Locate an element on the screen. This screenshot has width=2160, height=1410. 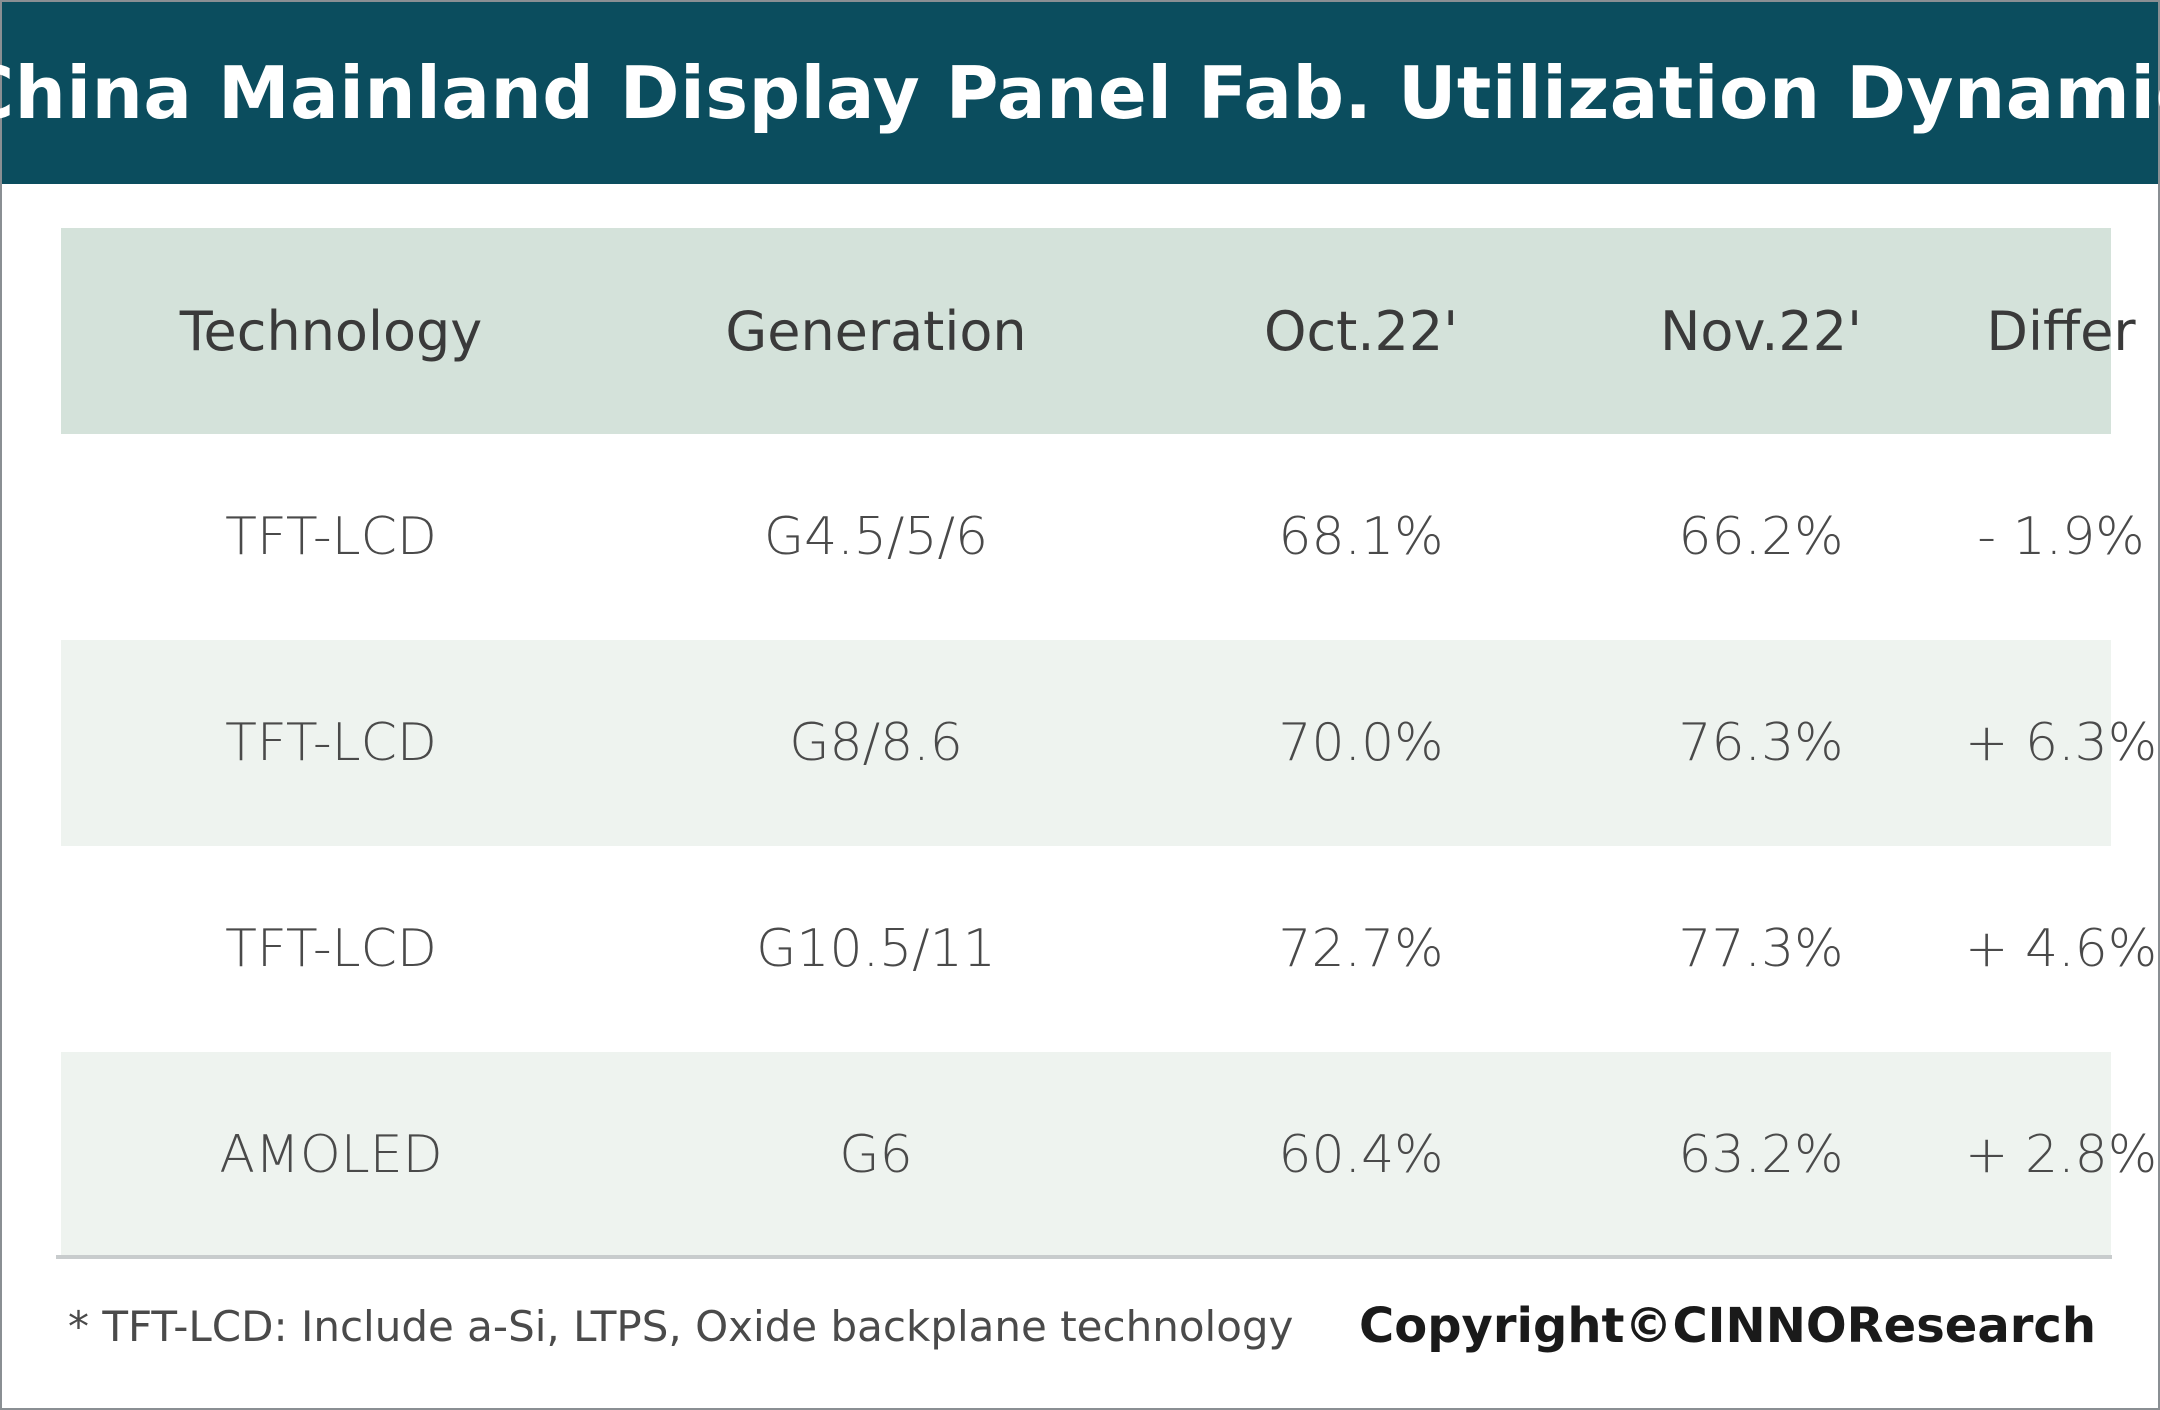
cell-nov-22: 76.3% is located at coordinates (1761, 743).